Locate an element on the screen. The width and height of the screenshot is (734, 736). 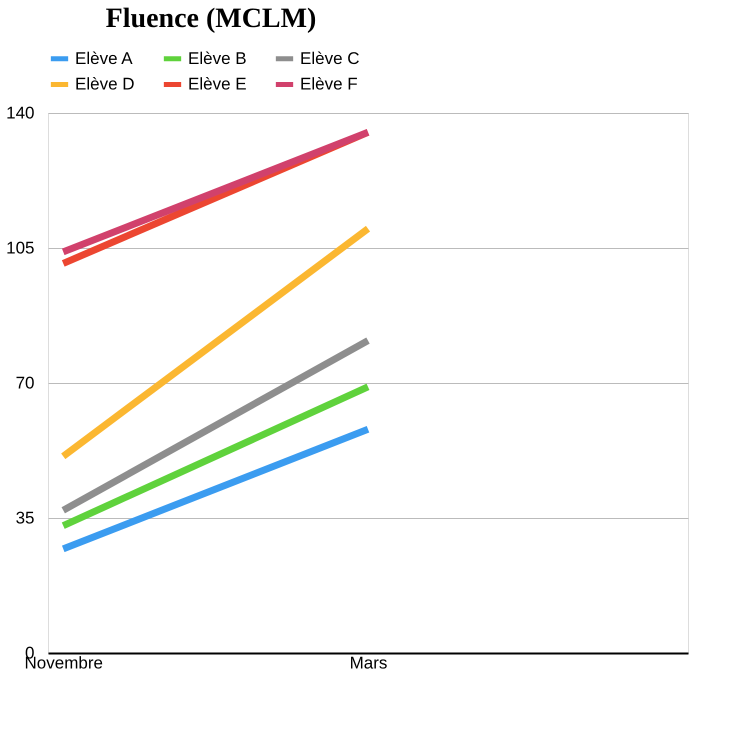
y-tick-label: 140 is located at coordinates (20, 113).